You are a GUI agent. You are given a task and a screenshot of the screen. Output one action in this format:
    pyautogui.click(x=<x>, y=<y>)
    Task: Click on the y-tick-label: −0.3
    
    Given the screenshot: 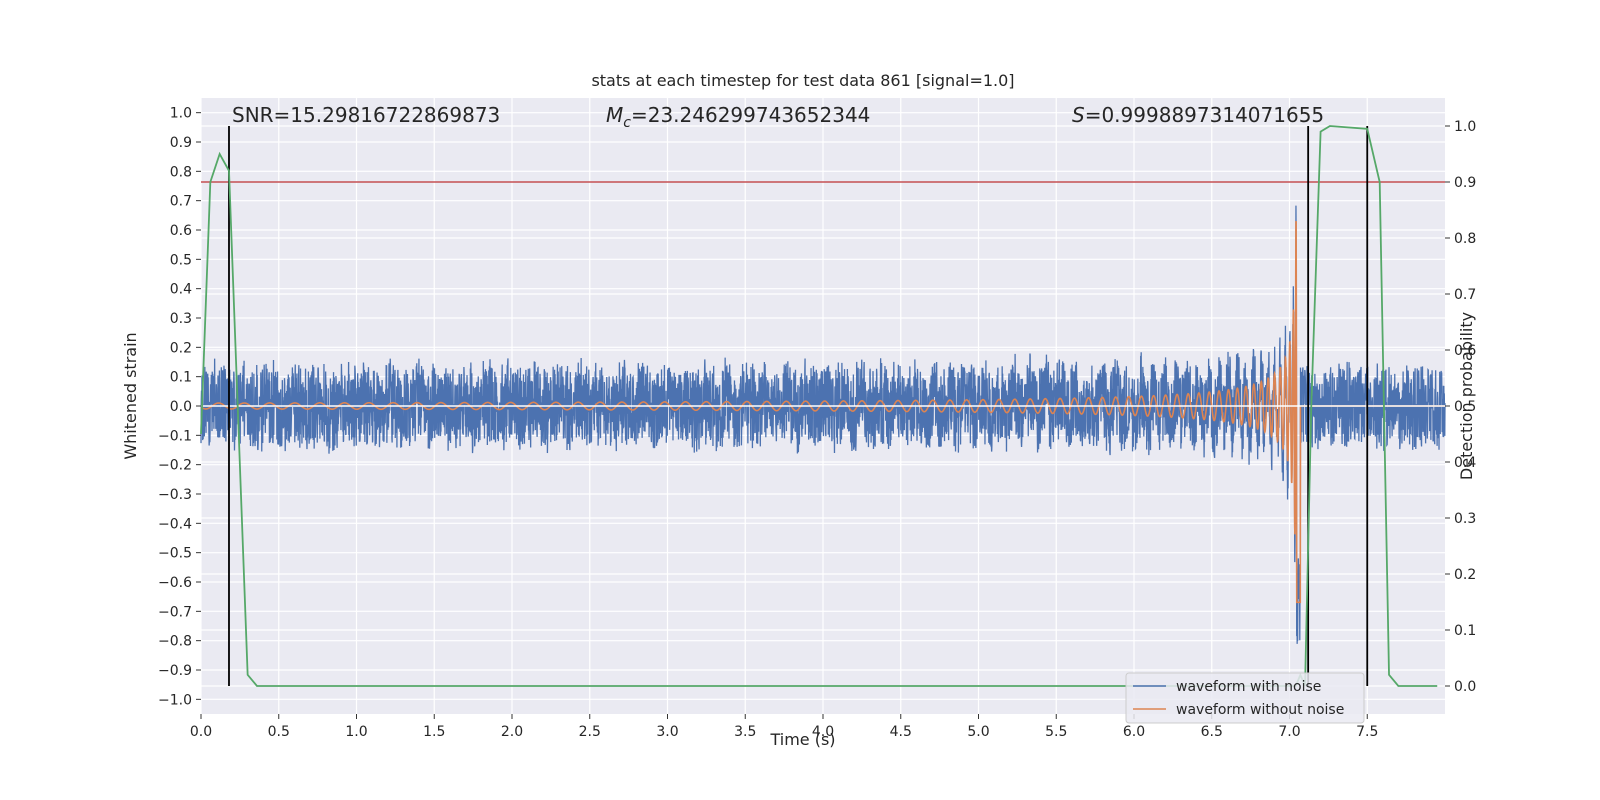 What is the action you would take?
    pyautogui.click(x=175, y=495)
    